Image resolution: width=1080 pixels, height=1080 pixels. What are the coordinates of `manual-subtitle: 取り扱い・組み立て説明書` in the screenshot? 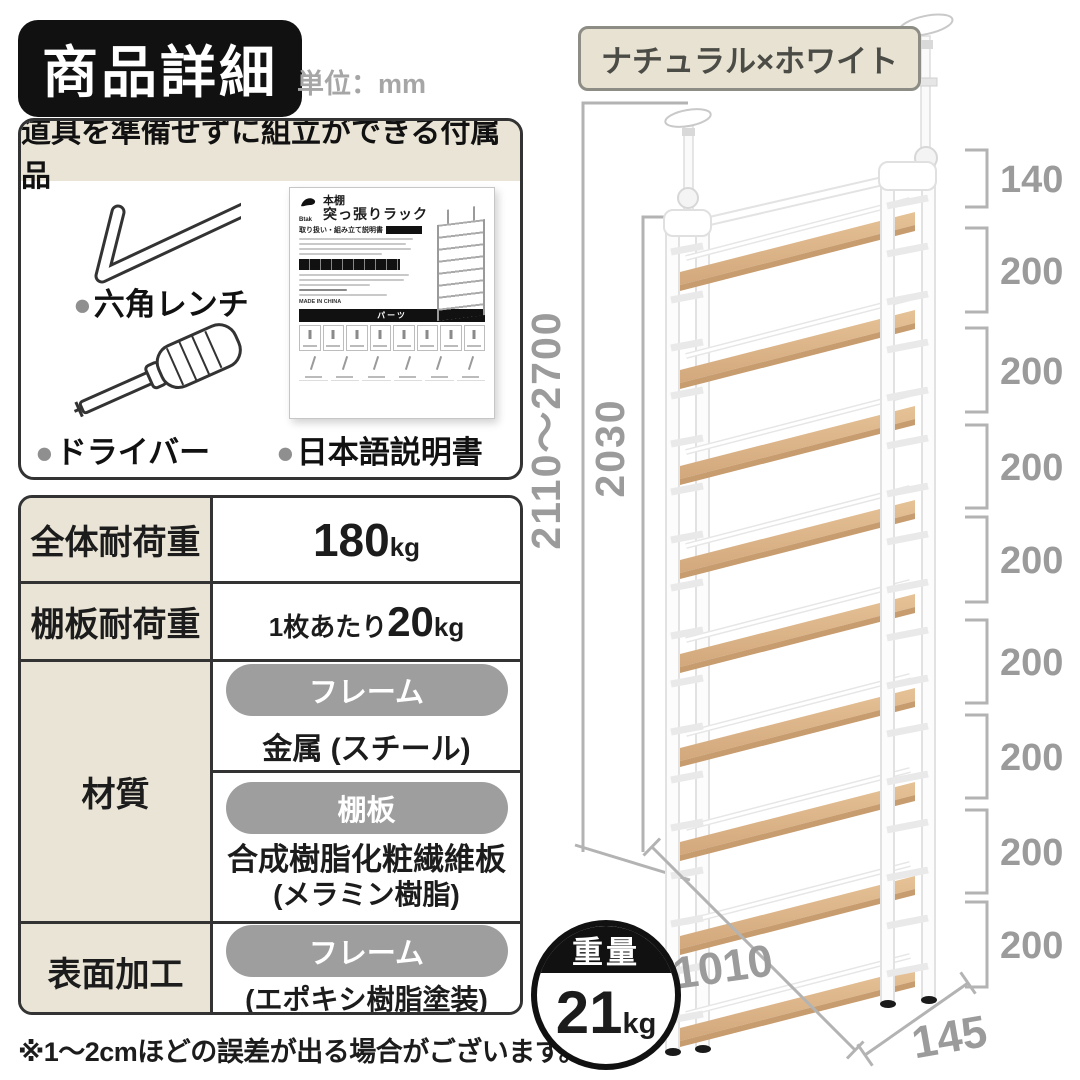 It's located at (392, 230).